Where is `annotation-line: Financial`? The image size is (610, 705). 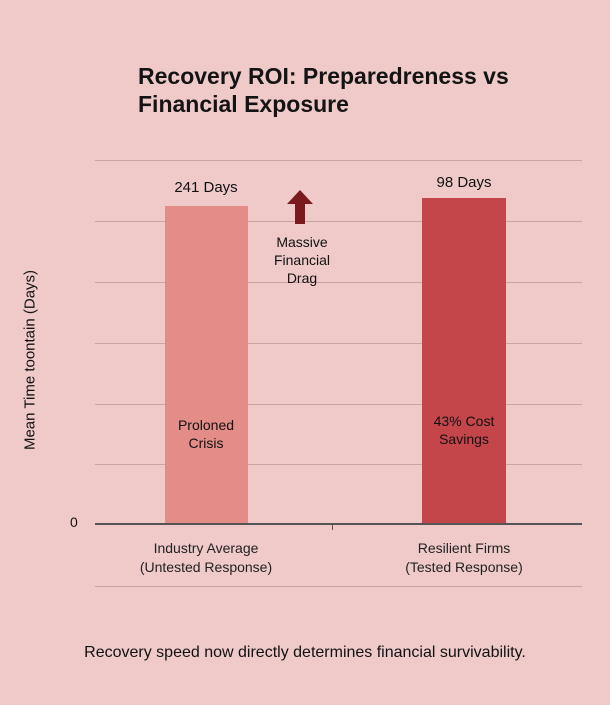
annotation-line: Financial is located at coordinates (302, 260).